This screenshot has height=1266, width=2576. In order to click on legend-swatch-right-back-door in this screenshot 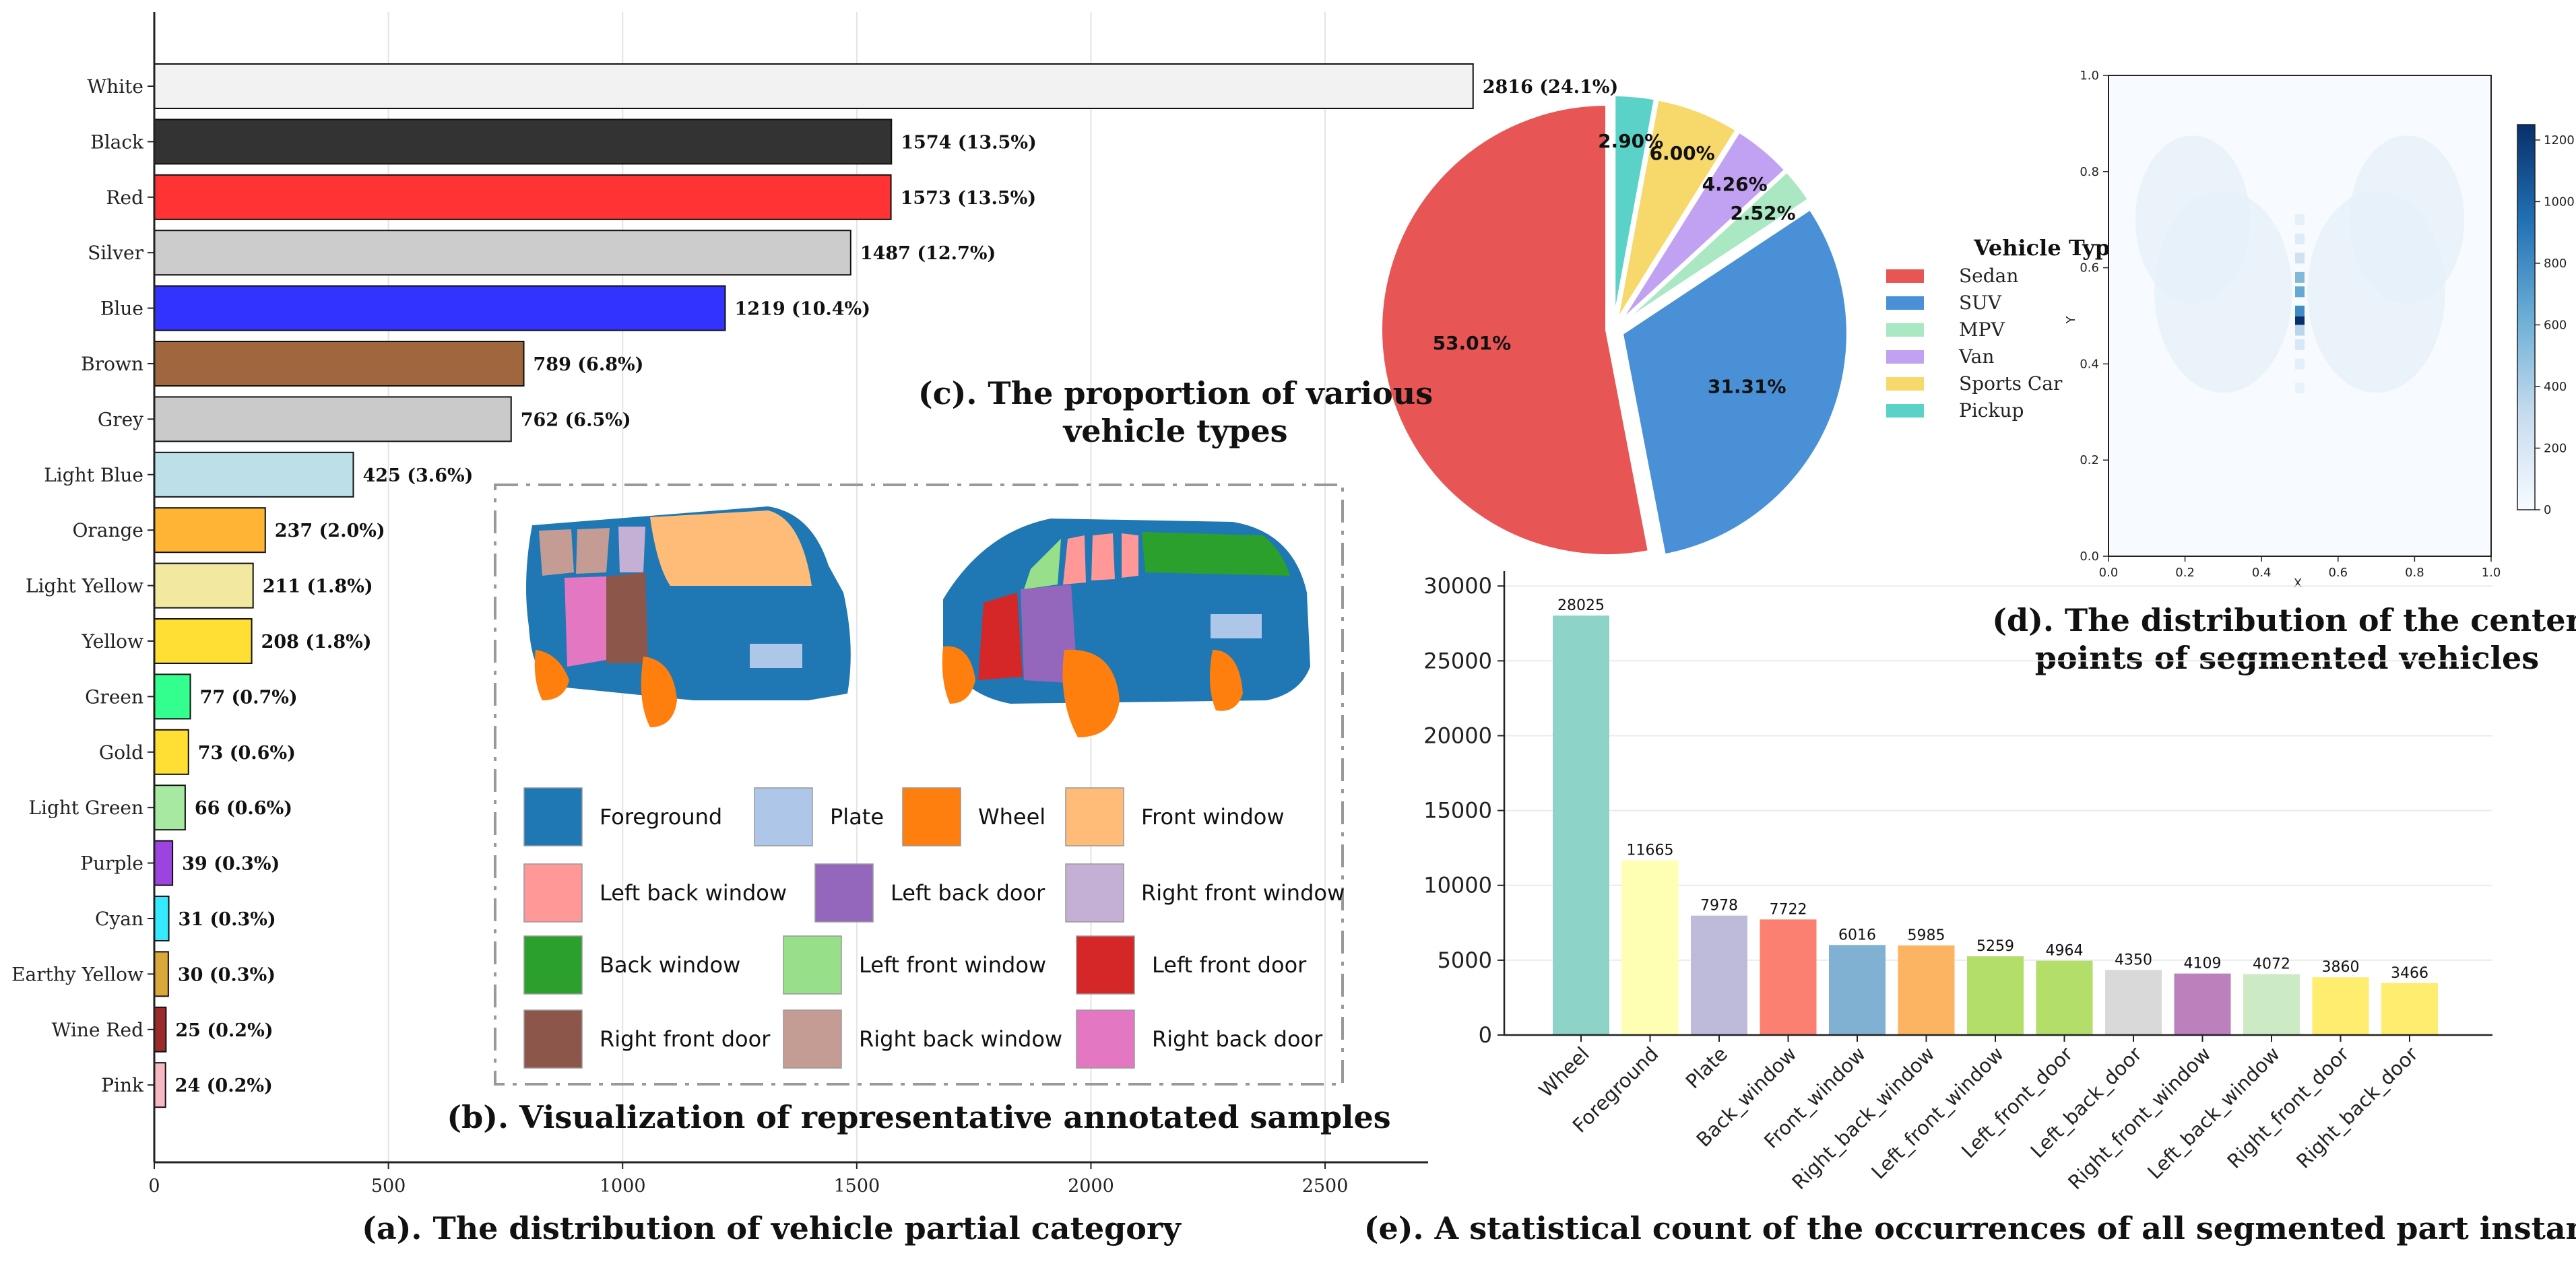, I will do `click(1105, 1039)`.